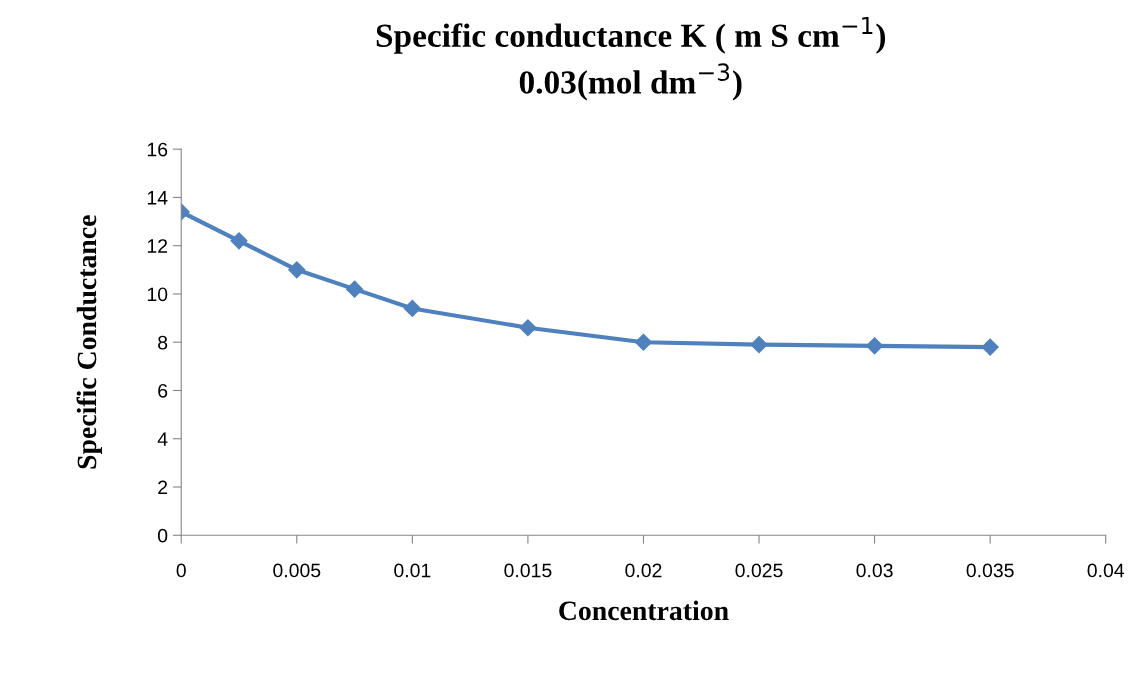  I want to click on y-tick-label: 8, so click(163, 342).